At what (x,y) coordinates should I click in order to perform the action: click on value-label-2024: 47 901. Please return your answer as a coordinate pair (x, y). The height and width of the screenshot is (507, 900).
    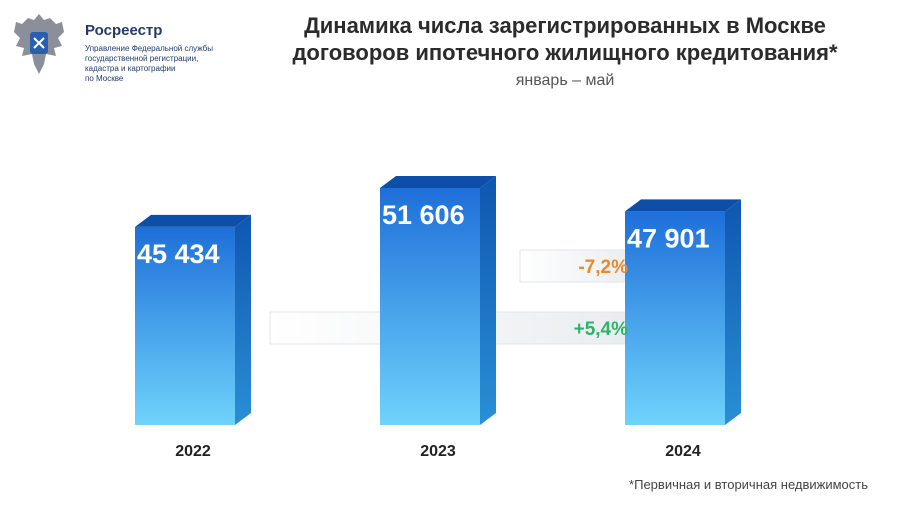
    Looking at the image, I should click on (668, 238).